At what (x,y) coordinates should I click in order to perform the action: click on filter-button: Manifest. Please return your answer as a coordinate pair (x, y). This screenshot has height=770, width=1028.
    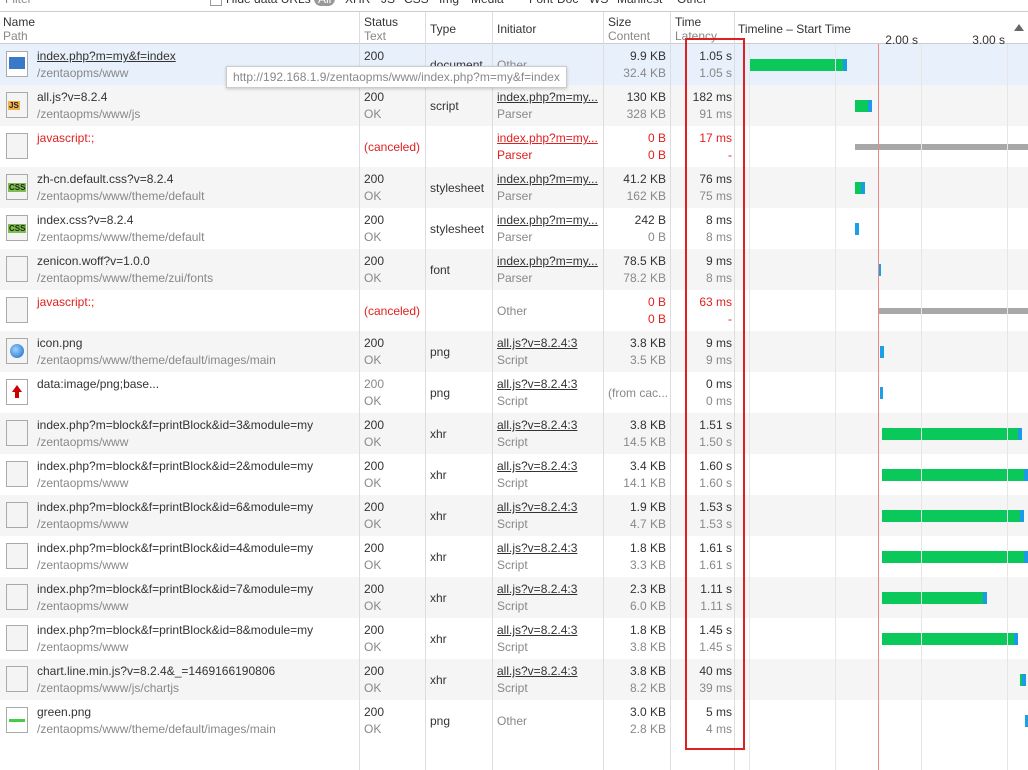
    Looking at the image, I should click on (639, 3).